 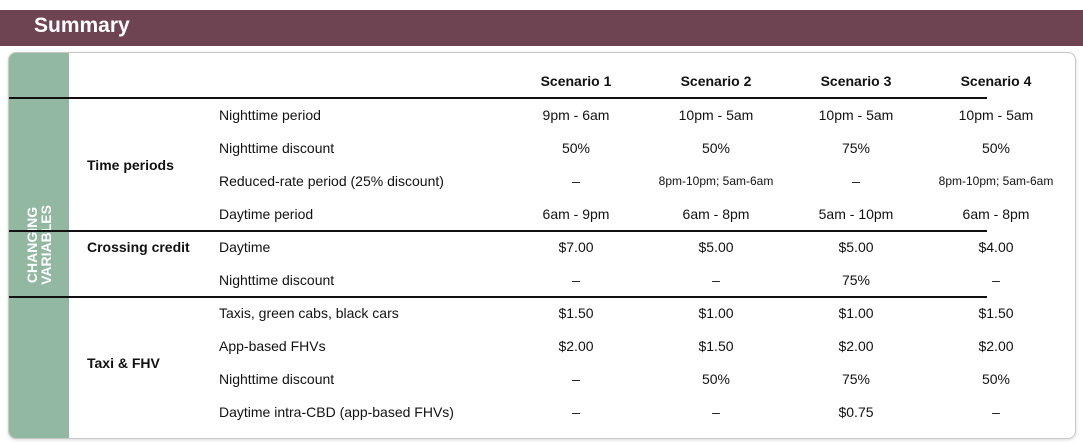 What do you see at coordinates (716, 81) in the screenshot?
I see `column-header: Scenario 2` at bounding box center [716, 81].